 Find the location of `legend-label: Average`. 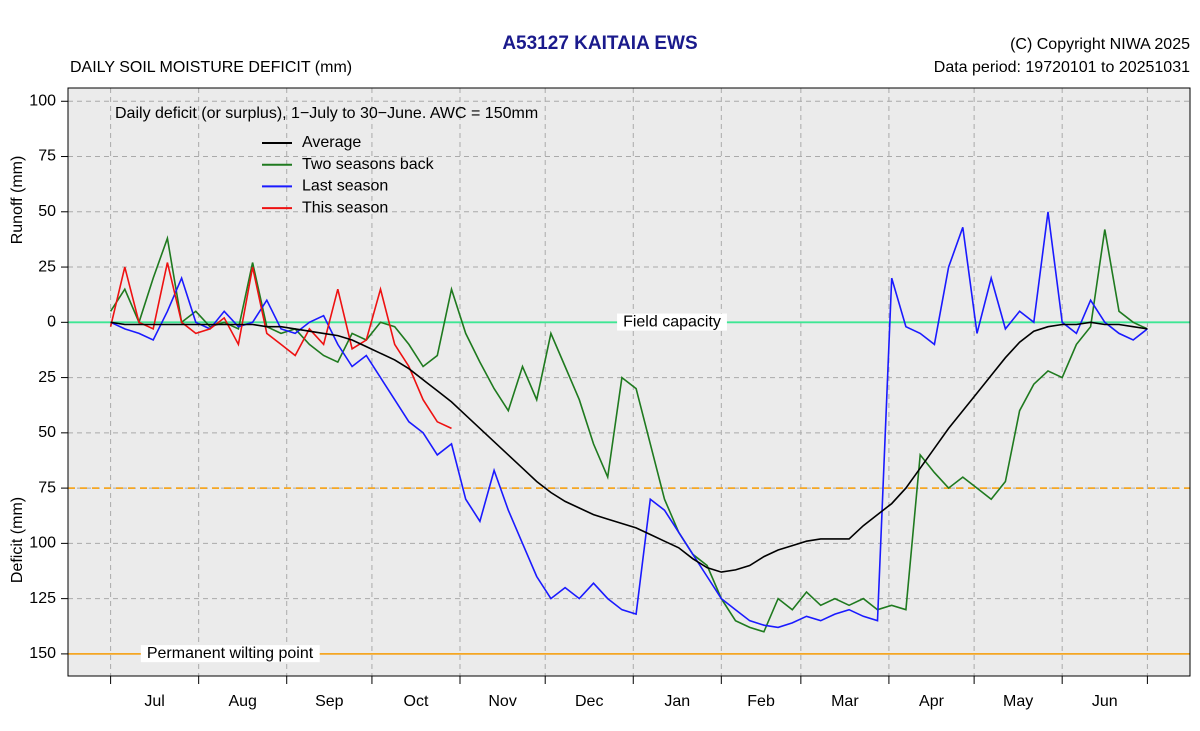

legend-label: Average is located at coordinates (331, 142).